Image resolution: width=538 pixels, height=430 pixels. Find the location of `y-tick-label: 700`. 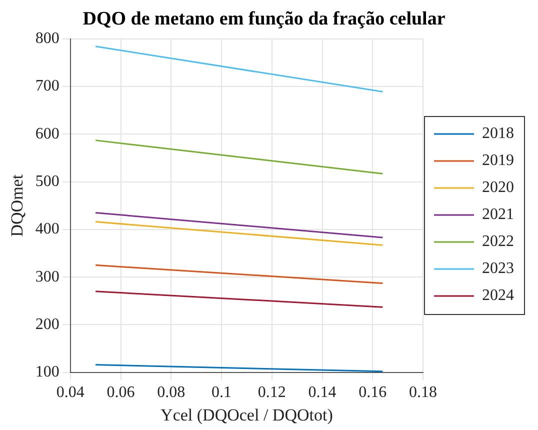

y-tick-label: 700 is located at coordinates (47, 86).